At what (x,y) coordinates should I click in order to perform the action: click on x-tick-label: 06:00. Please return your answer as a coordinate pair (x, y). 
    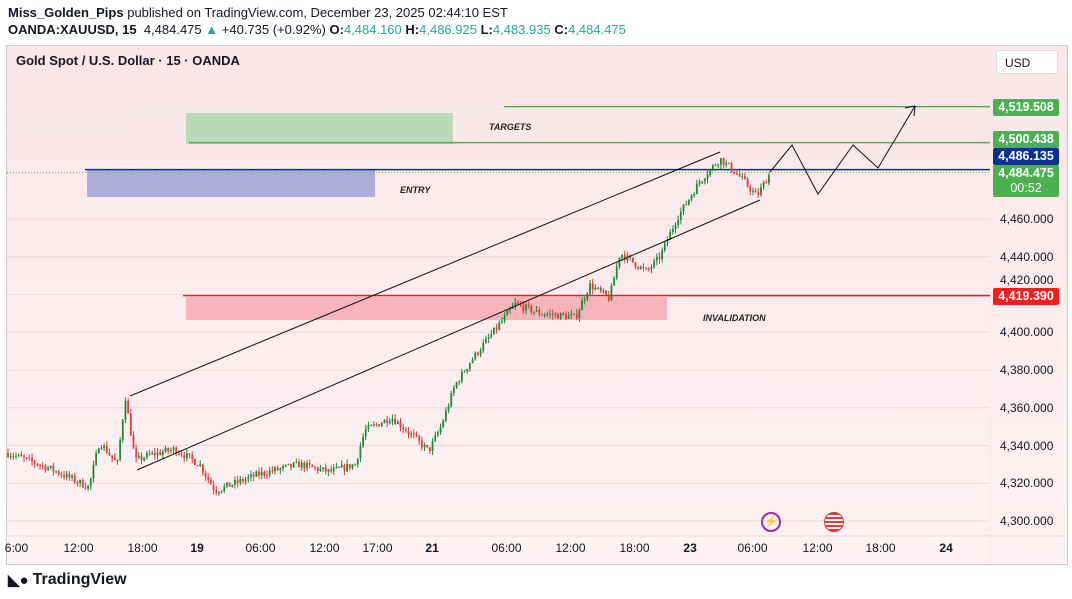
    Looking at the image, I should click on (752, 548).